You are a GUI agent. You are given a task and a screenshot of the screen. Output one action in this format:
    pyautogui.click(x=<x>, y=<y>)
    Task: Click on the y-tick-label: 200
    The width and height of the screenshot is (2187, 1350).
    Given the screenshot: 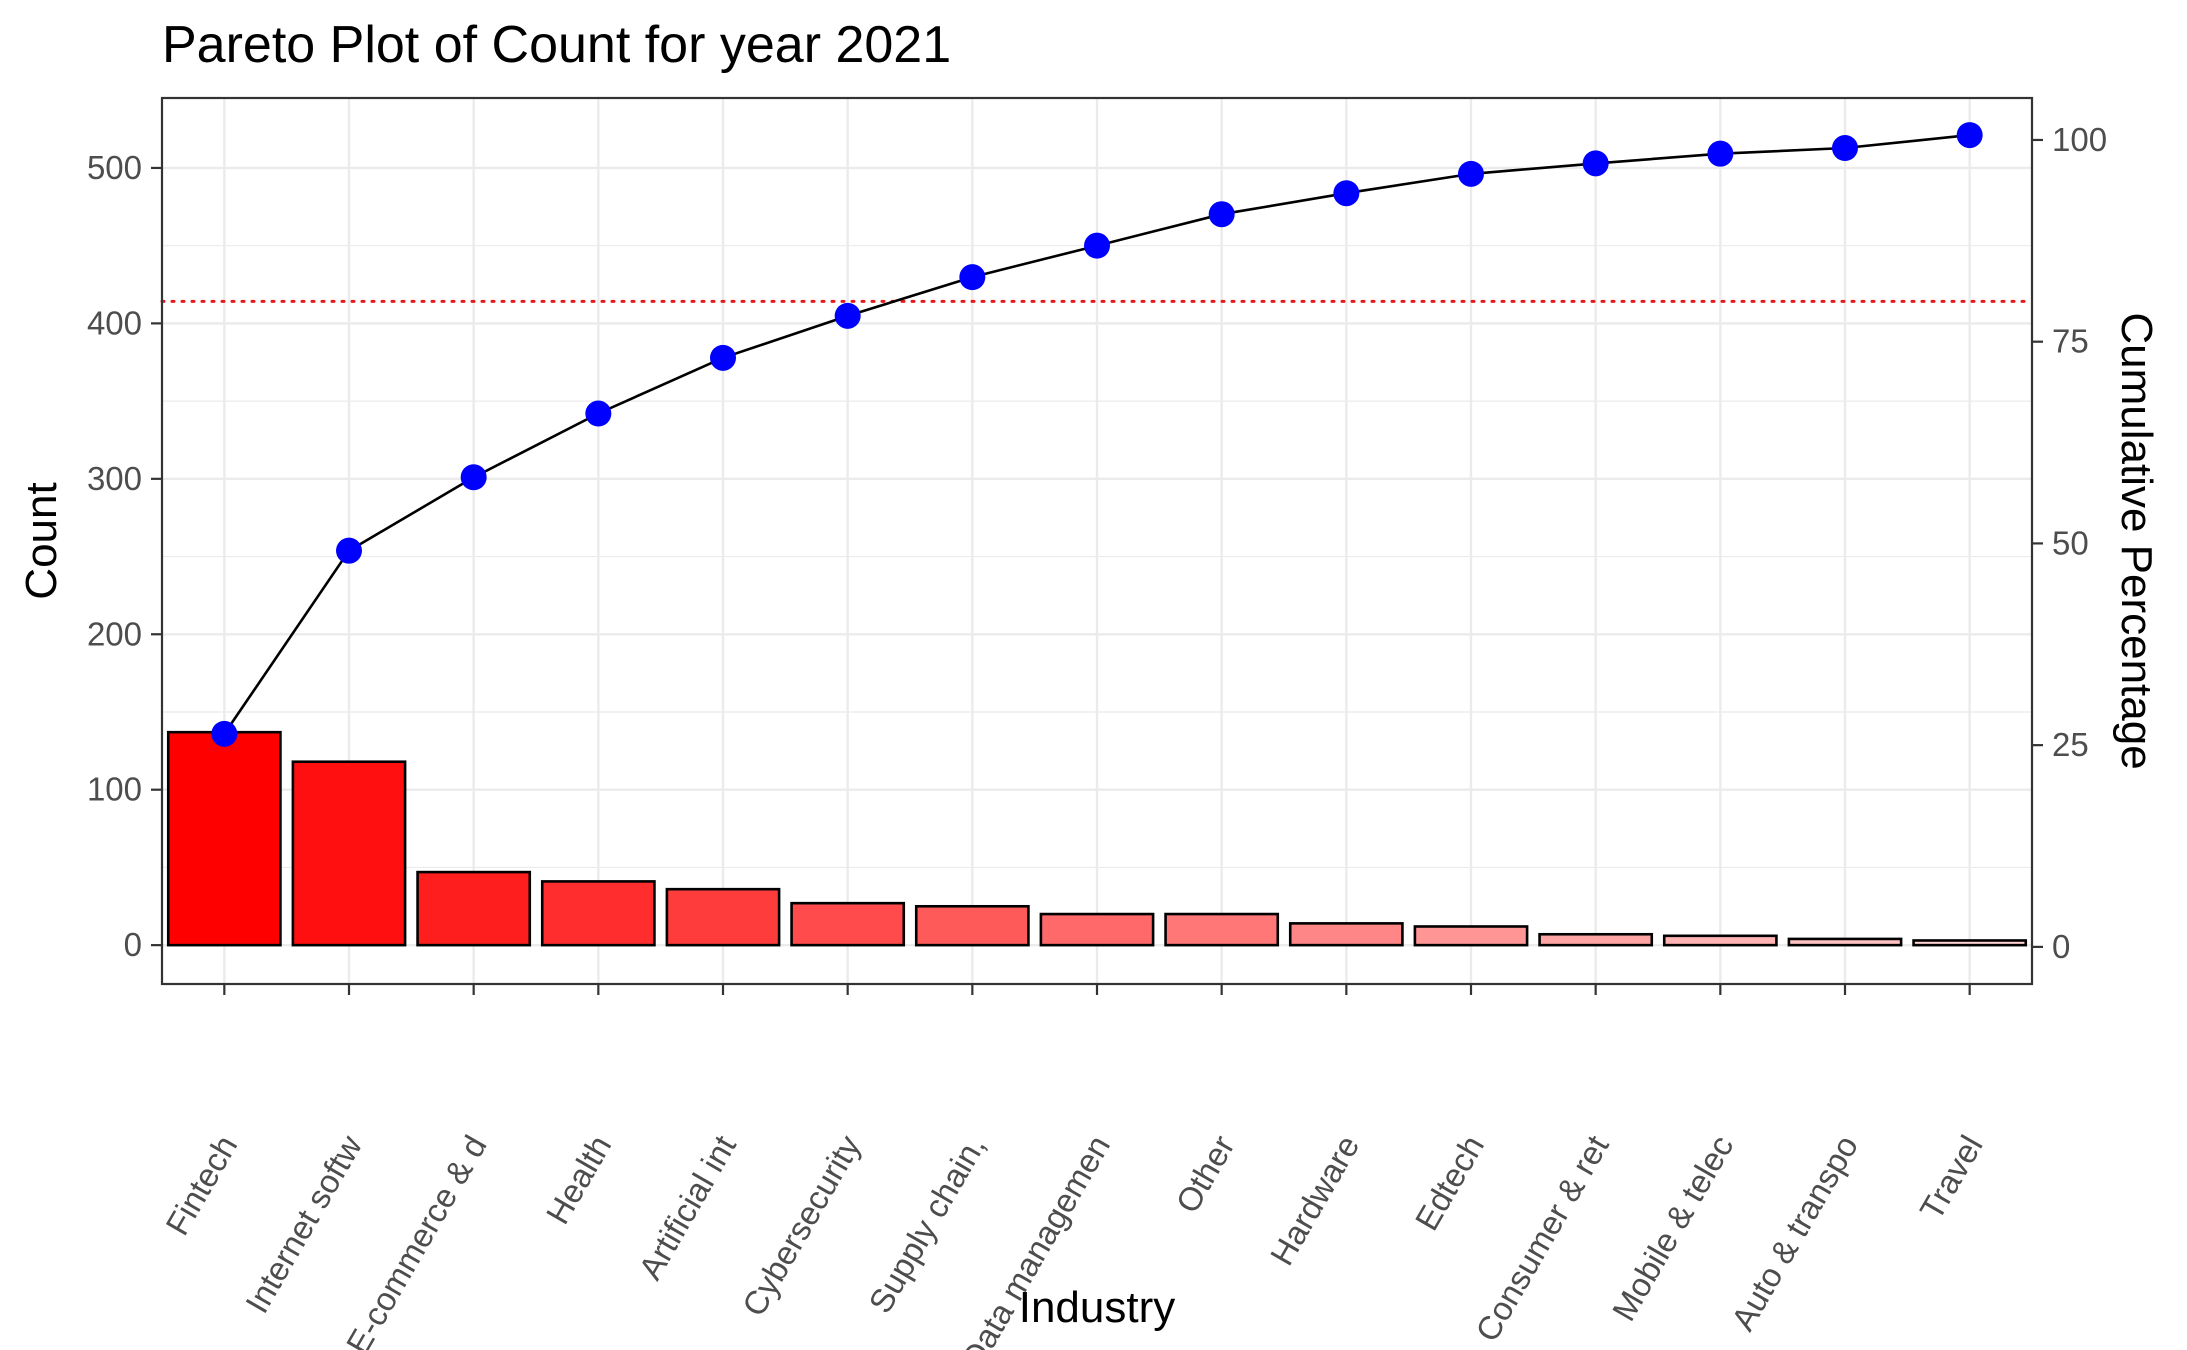 What is the action you would take?
    pyautogui.click(x=114, y=633)
    